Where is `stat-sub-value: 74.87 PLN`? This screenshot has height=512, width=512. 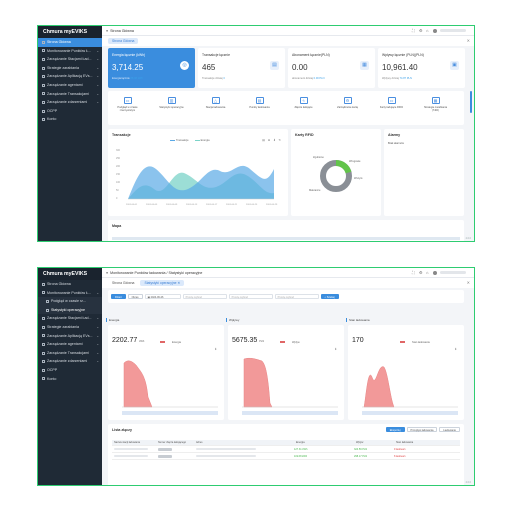 stat-sub-value: 74.87 PLN is located at coordinates (405, 78).